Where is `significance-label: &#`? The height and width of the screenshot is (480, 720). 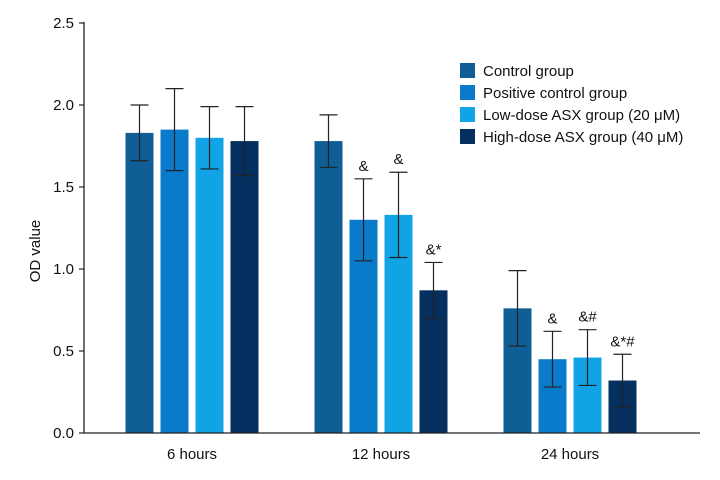
significance-label: &# is located at coordinates (587, 317).